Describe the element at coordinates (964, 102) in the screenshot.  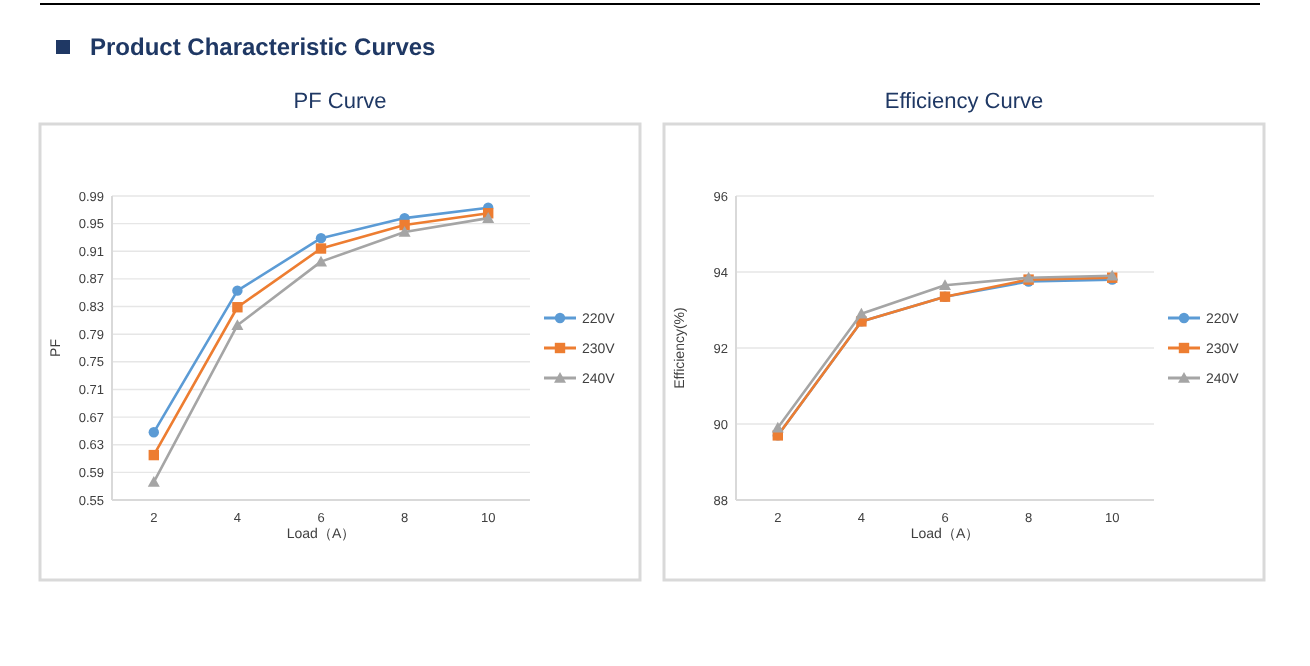
I see `chart-title: Efficiency Curve` at that location.